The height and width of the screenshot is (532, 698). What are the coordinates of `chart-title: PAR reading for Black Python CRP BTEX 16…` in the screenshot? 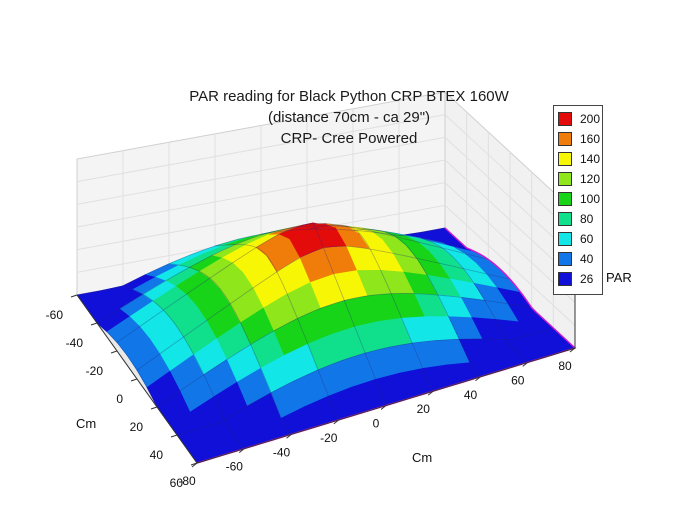 It's located at (349, 96).